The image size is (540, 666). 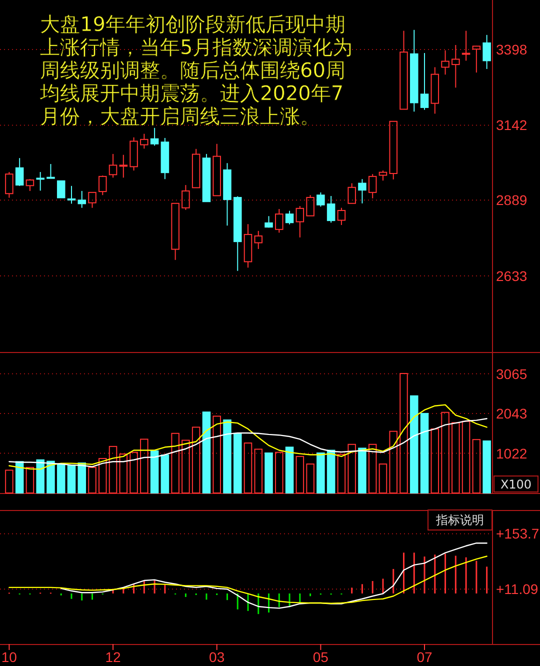 I want to click on x-tick-label: 12, so click(x=113, y=657).